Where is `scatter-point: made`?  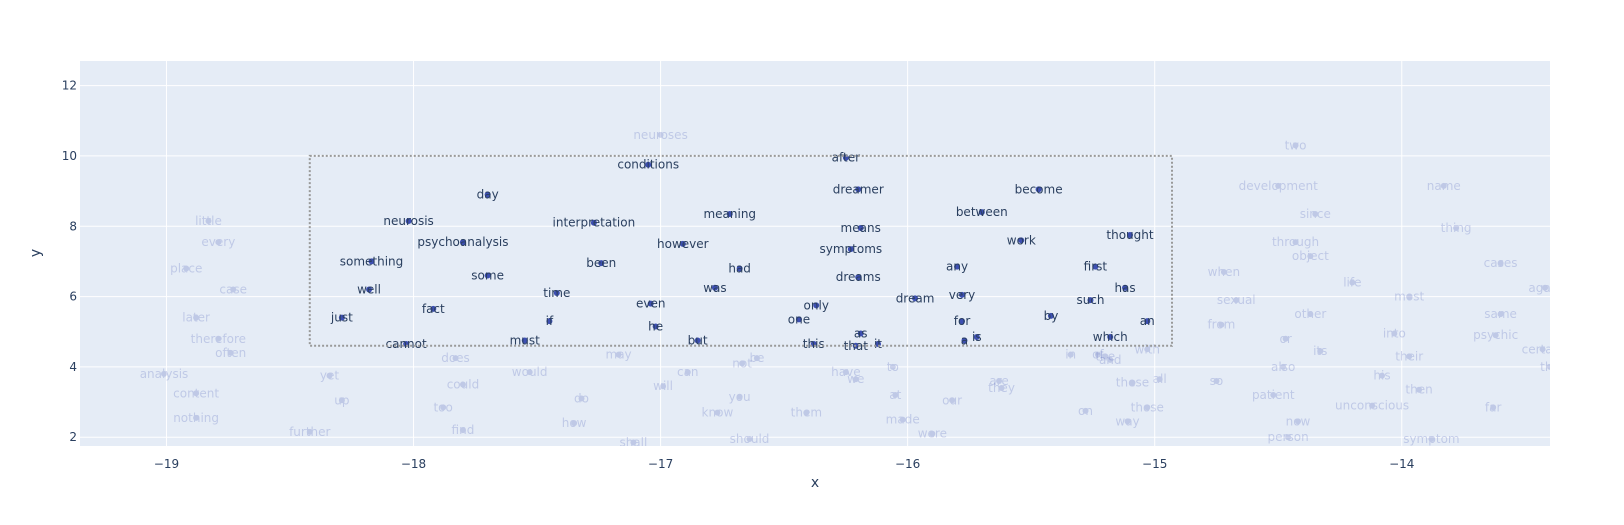
scatter-point: made is located at coordinates (903, 420).